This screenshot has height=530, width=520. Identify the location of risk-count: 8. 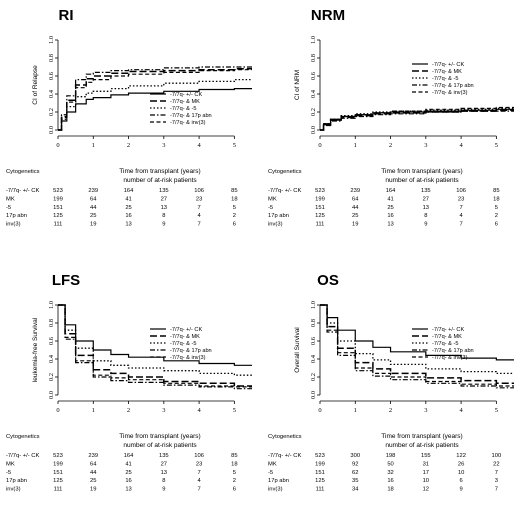
(163, 216).